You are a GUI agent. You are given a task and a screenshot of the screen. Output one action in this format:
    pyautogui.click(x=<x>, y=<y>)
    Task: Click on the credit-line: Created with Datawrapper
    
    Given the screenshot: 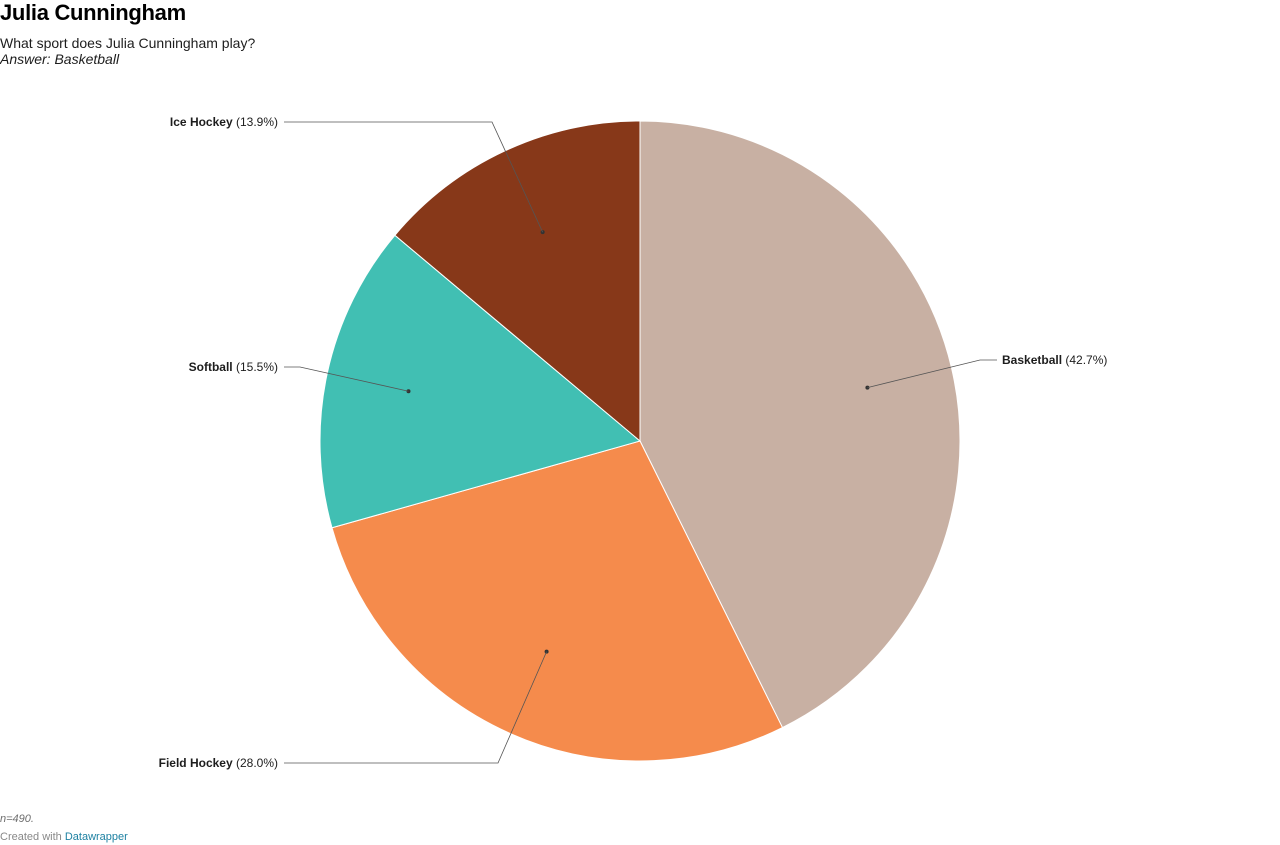 What is the action you would take?
    pyautogui.click(x=64, y=837)
    